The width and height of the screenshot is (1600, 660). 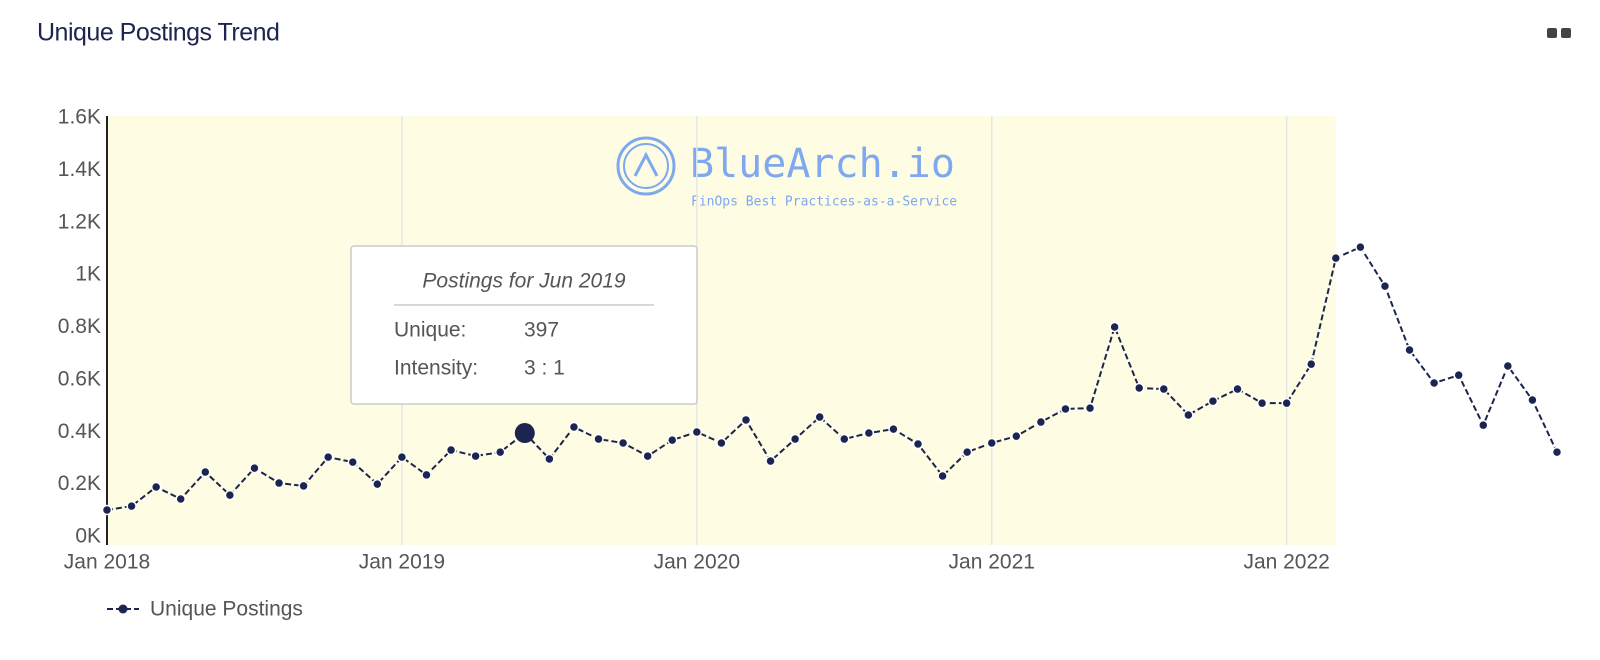 I want to click on watermark-tagline: FinOps Best Practices-as-a-Service, so click(x=824, y=202).